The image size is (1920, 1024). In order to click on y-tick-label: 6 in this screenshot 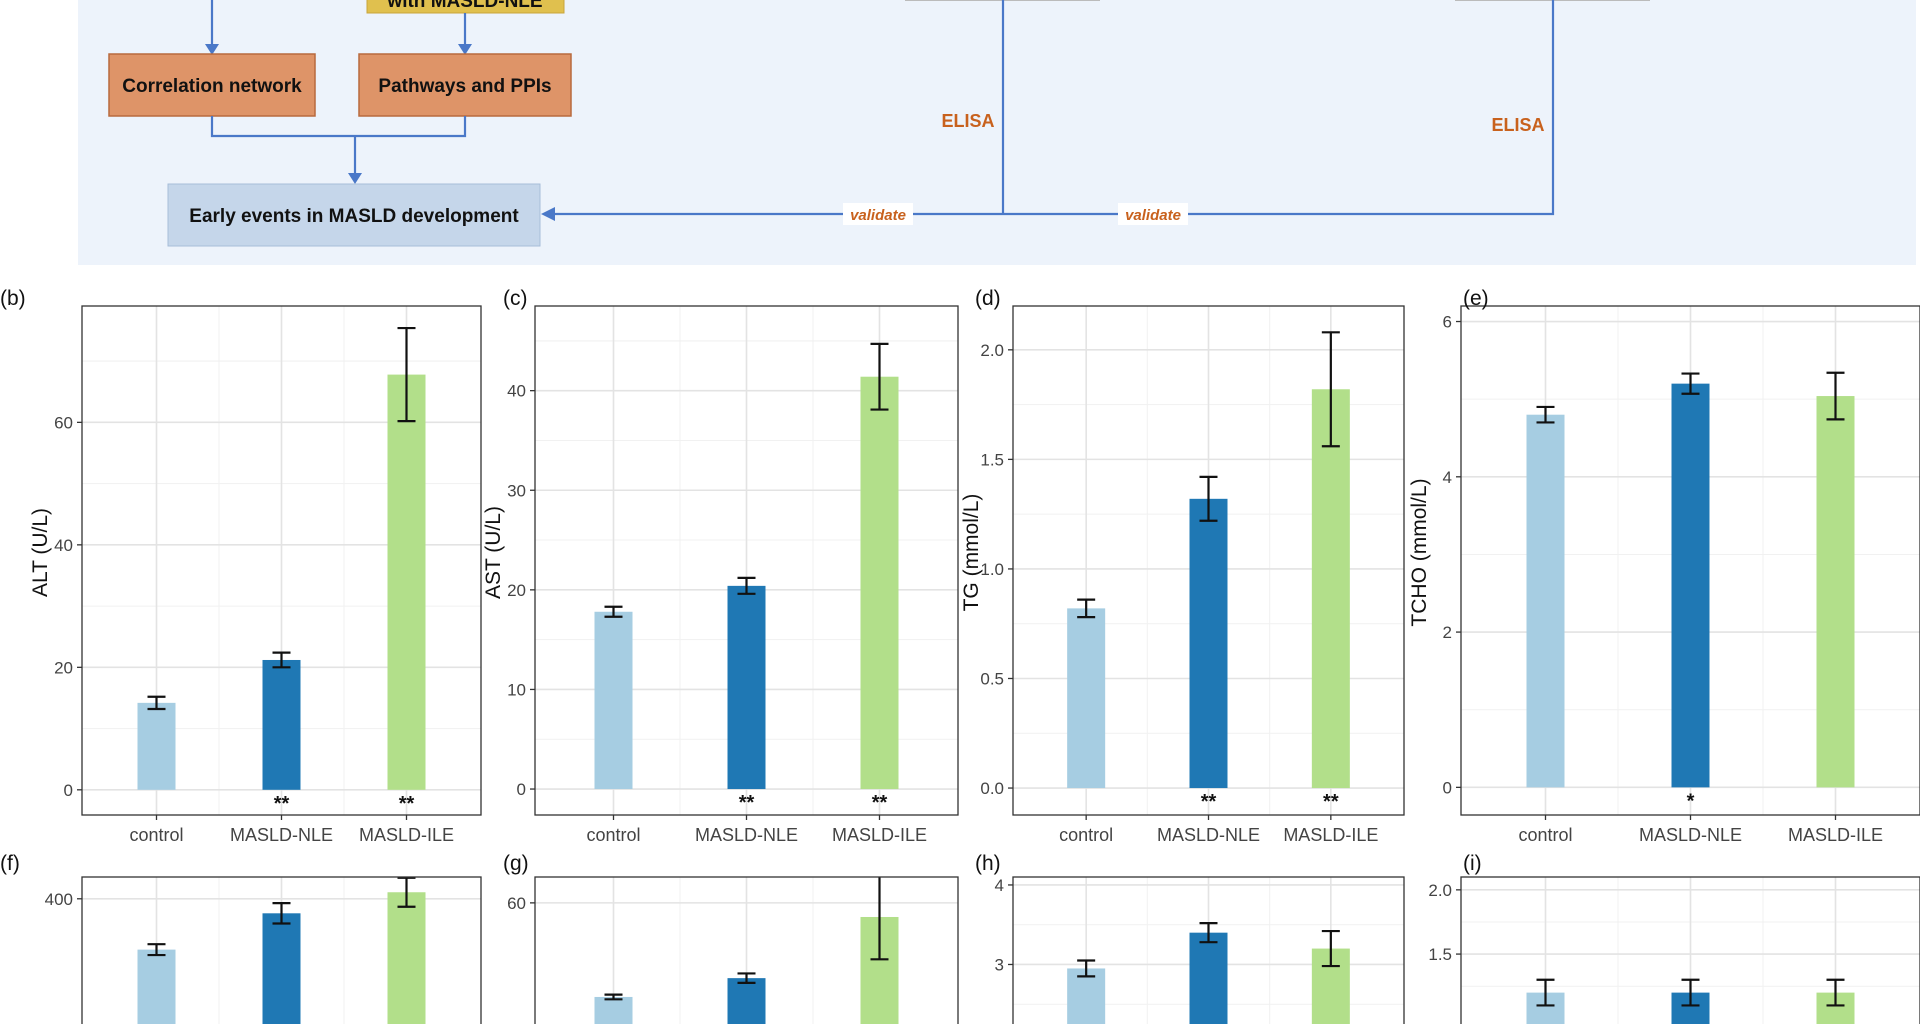, I will do `click(1447, 322)`.